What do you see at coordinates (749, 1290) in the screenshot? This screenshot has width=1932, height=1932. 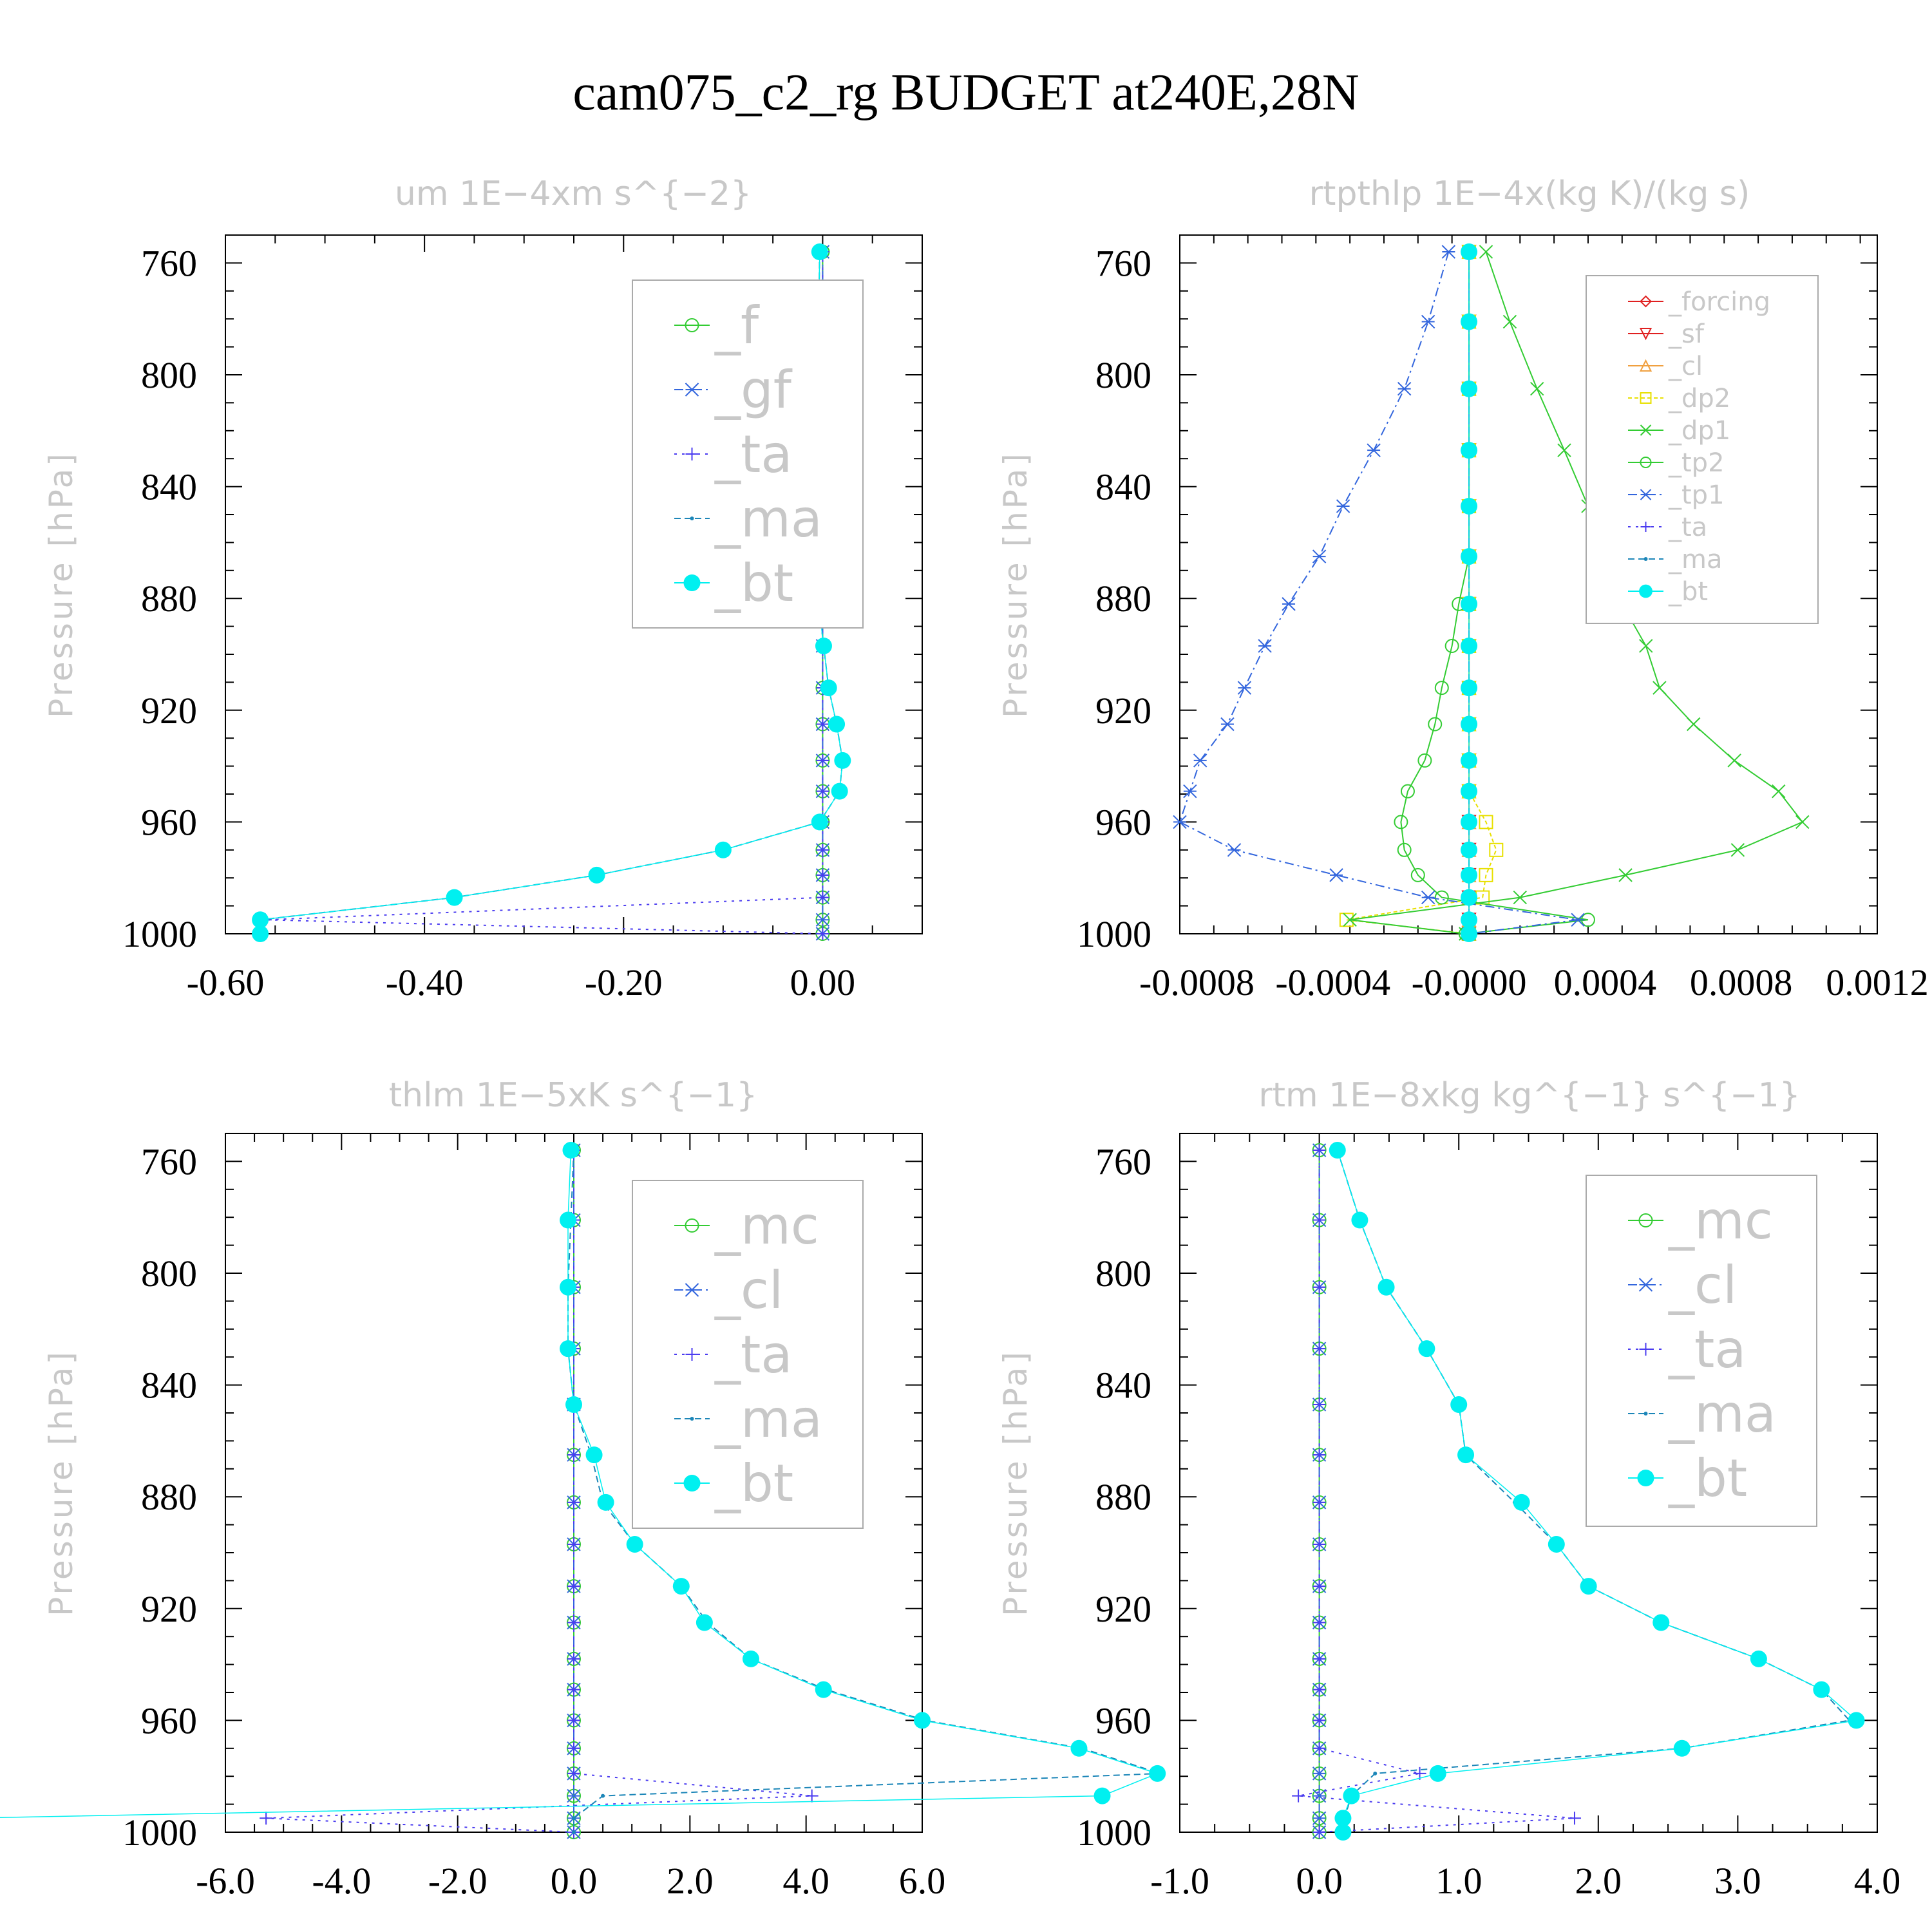 I see `legend-label: _cl` at bounding box center [749, 1290].